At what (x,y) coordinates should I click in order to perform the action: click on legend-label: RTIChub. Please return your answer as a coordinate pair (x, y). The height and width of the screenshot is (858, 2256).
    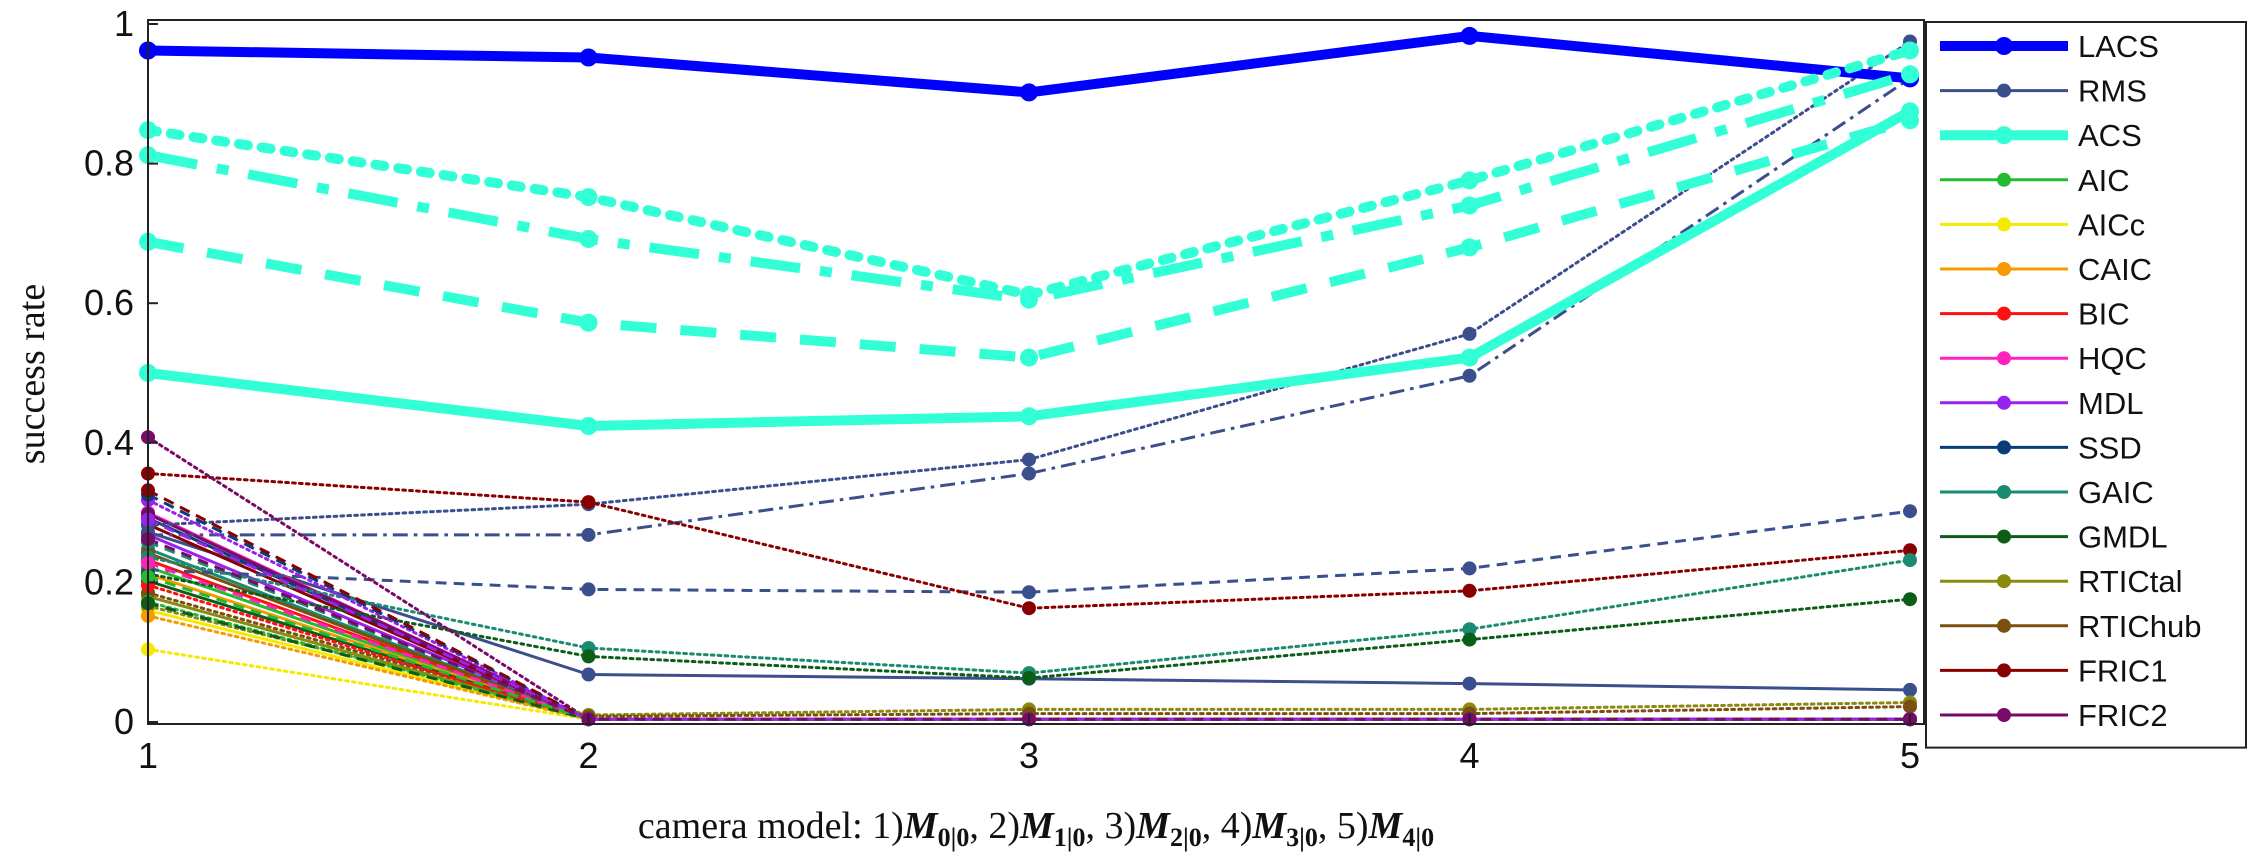
    Looking at the image, I should click on (2140, 626).